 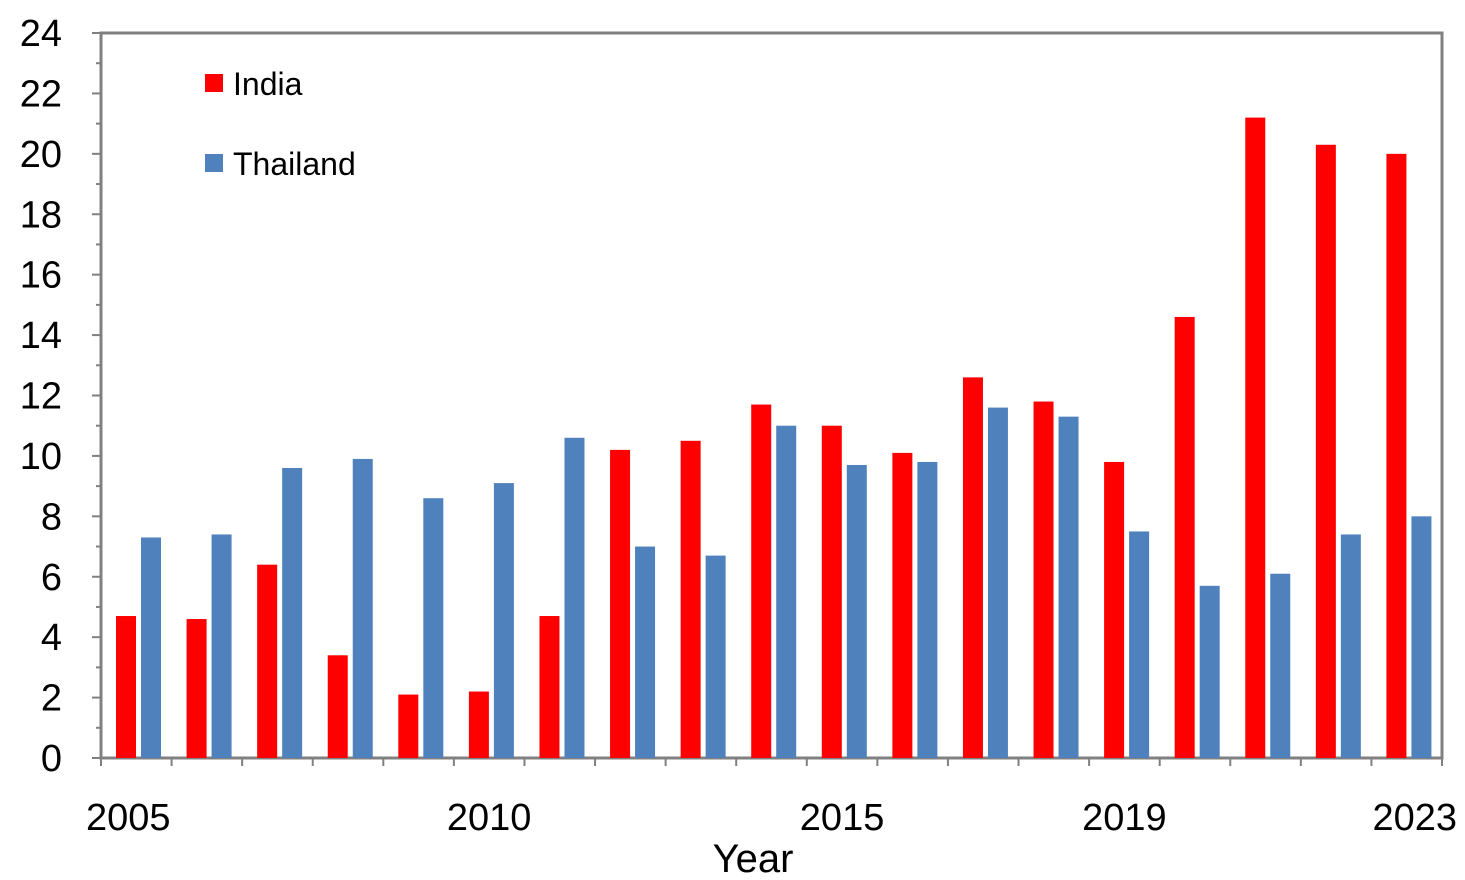 What do you see at coordinates (337, 706) in the screenshot?
I see `bar-india-2008` at bounding box center [337, 706].